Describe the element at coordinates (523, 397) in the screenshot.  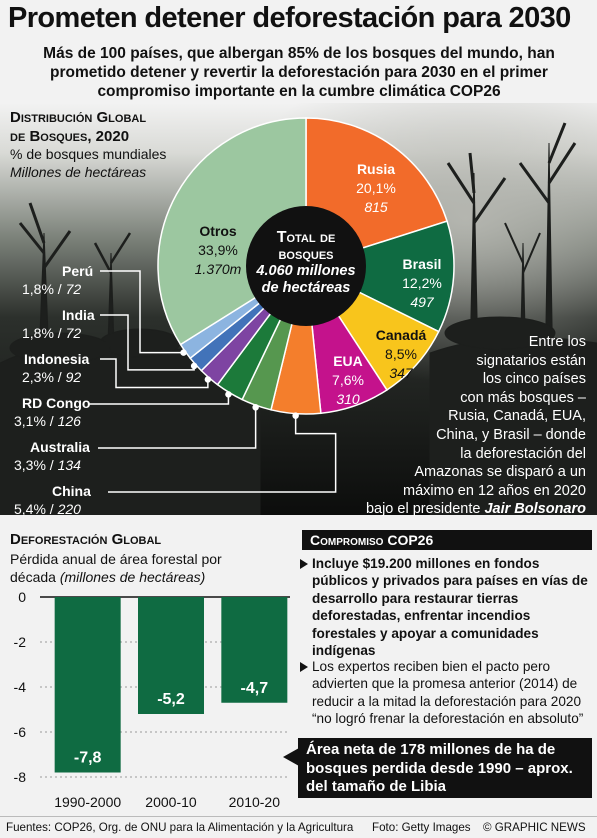
I see `side-line: con más bosques –` at that location.